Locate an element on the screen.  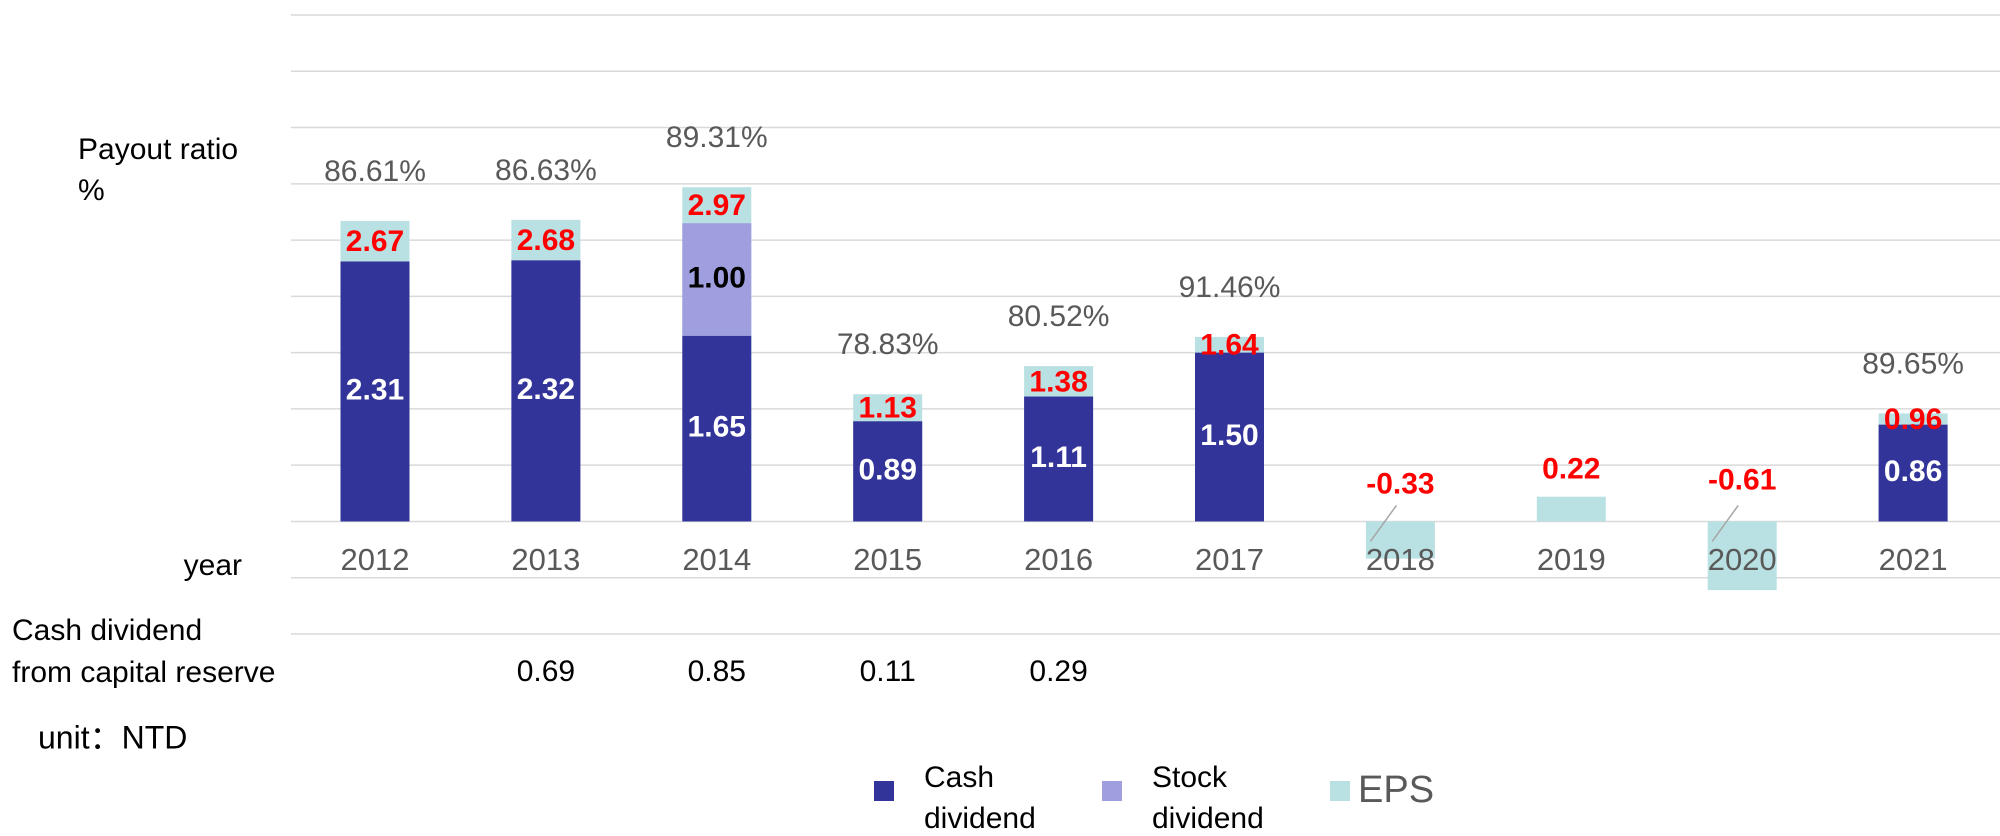
payout-label: 91.46% is located at coordinates (1230, 287).